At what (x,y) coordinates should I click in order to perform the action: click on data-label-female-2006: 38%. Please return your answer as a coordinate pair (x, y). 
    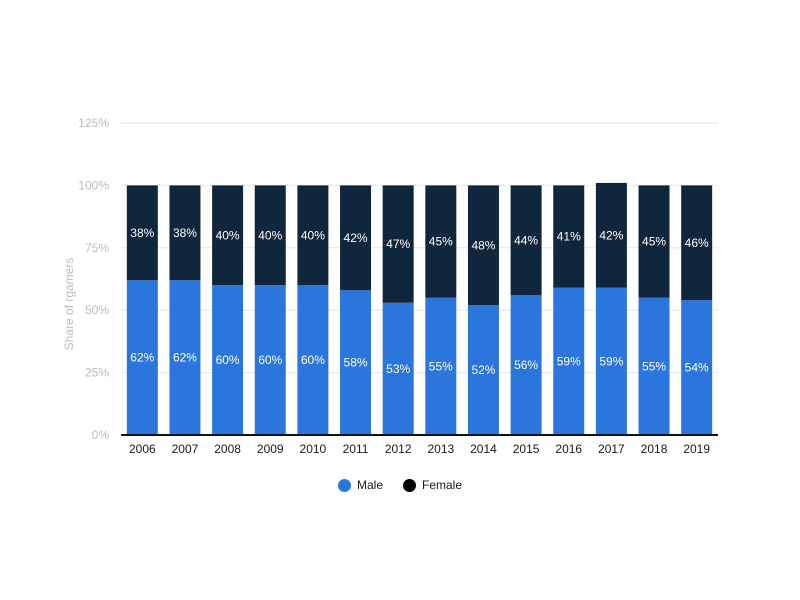
    Looking at the image, I should click on (142, 233).